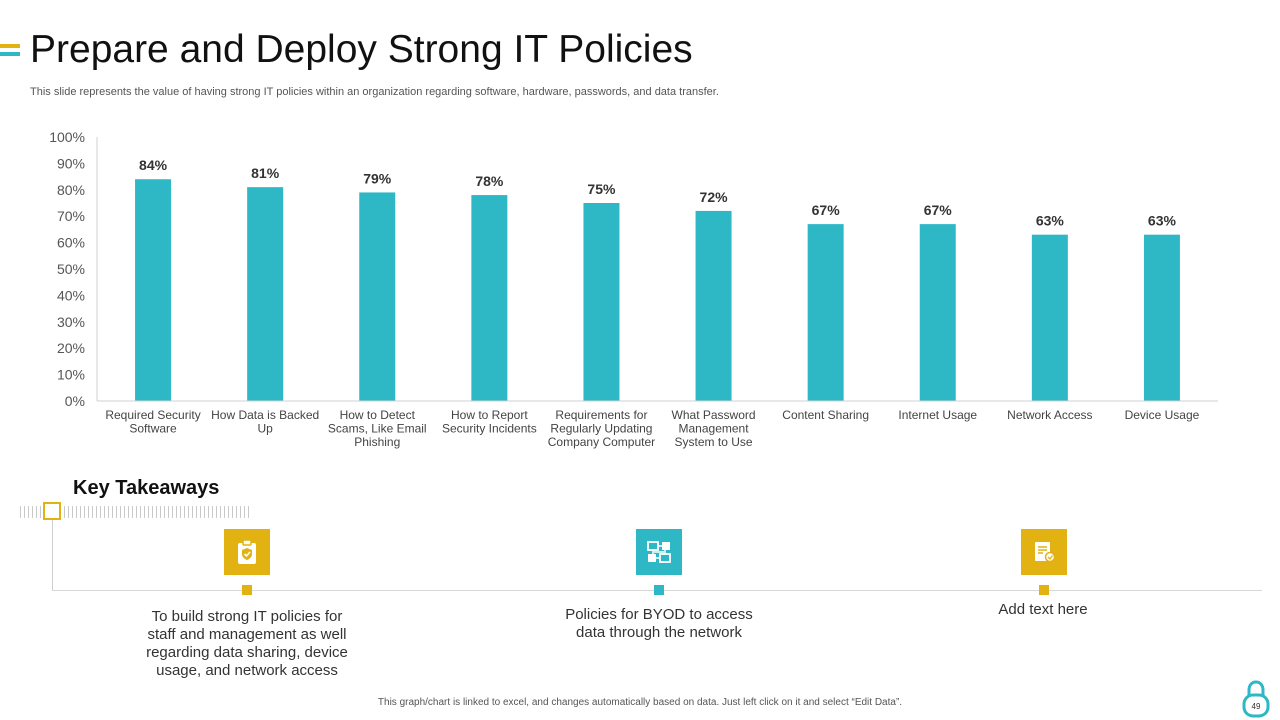 Image resolution: width=1280 pixels, height=720 pixels. What do you see at coordinates (714, 197) in the screenshot?
I see `data-label: 72%` at bounding box center [714, 197].